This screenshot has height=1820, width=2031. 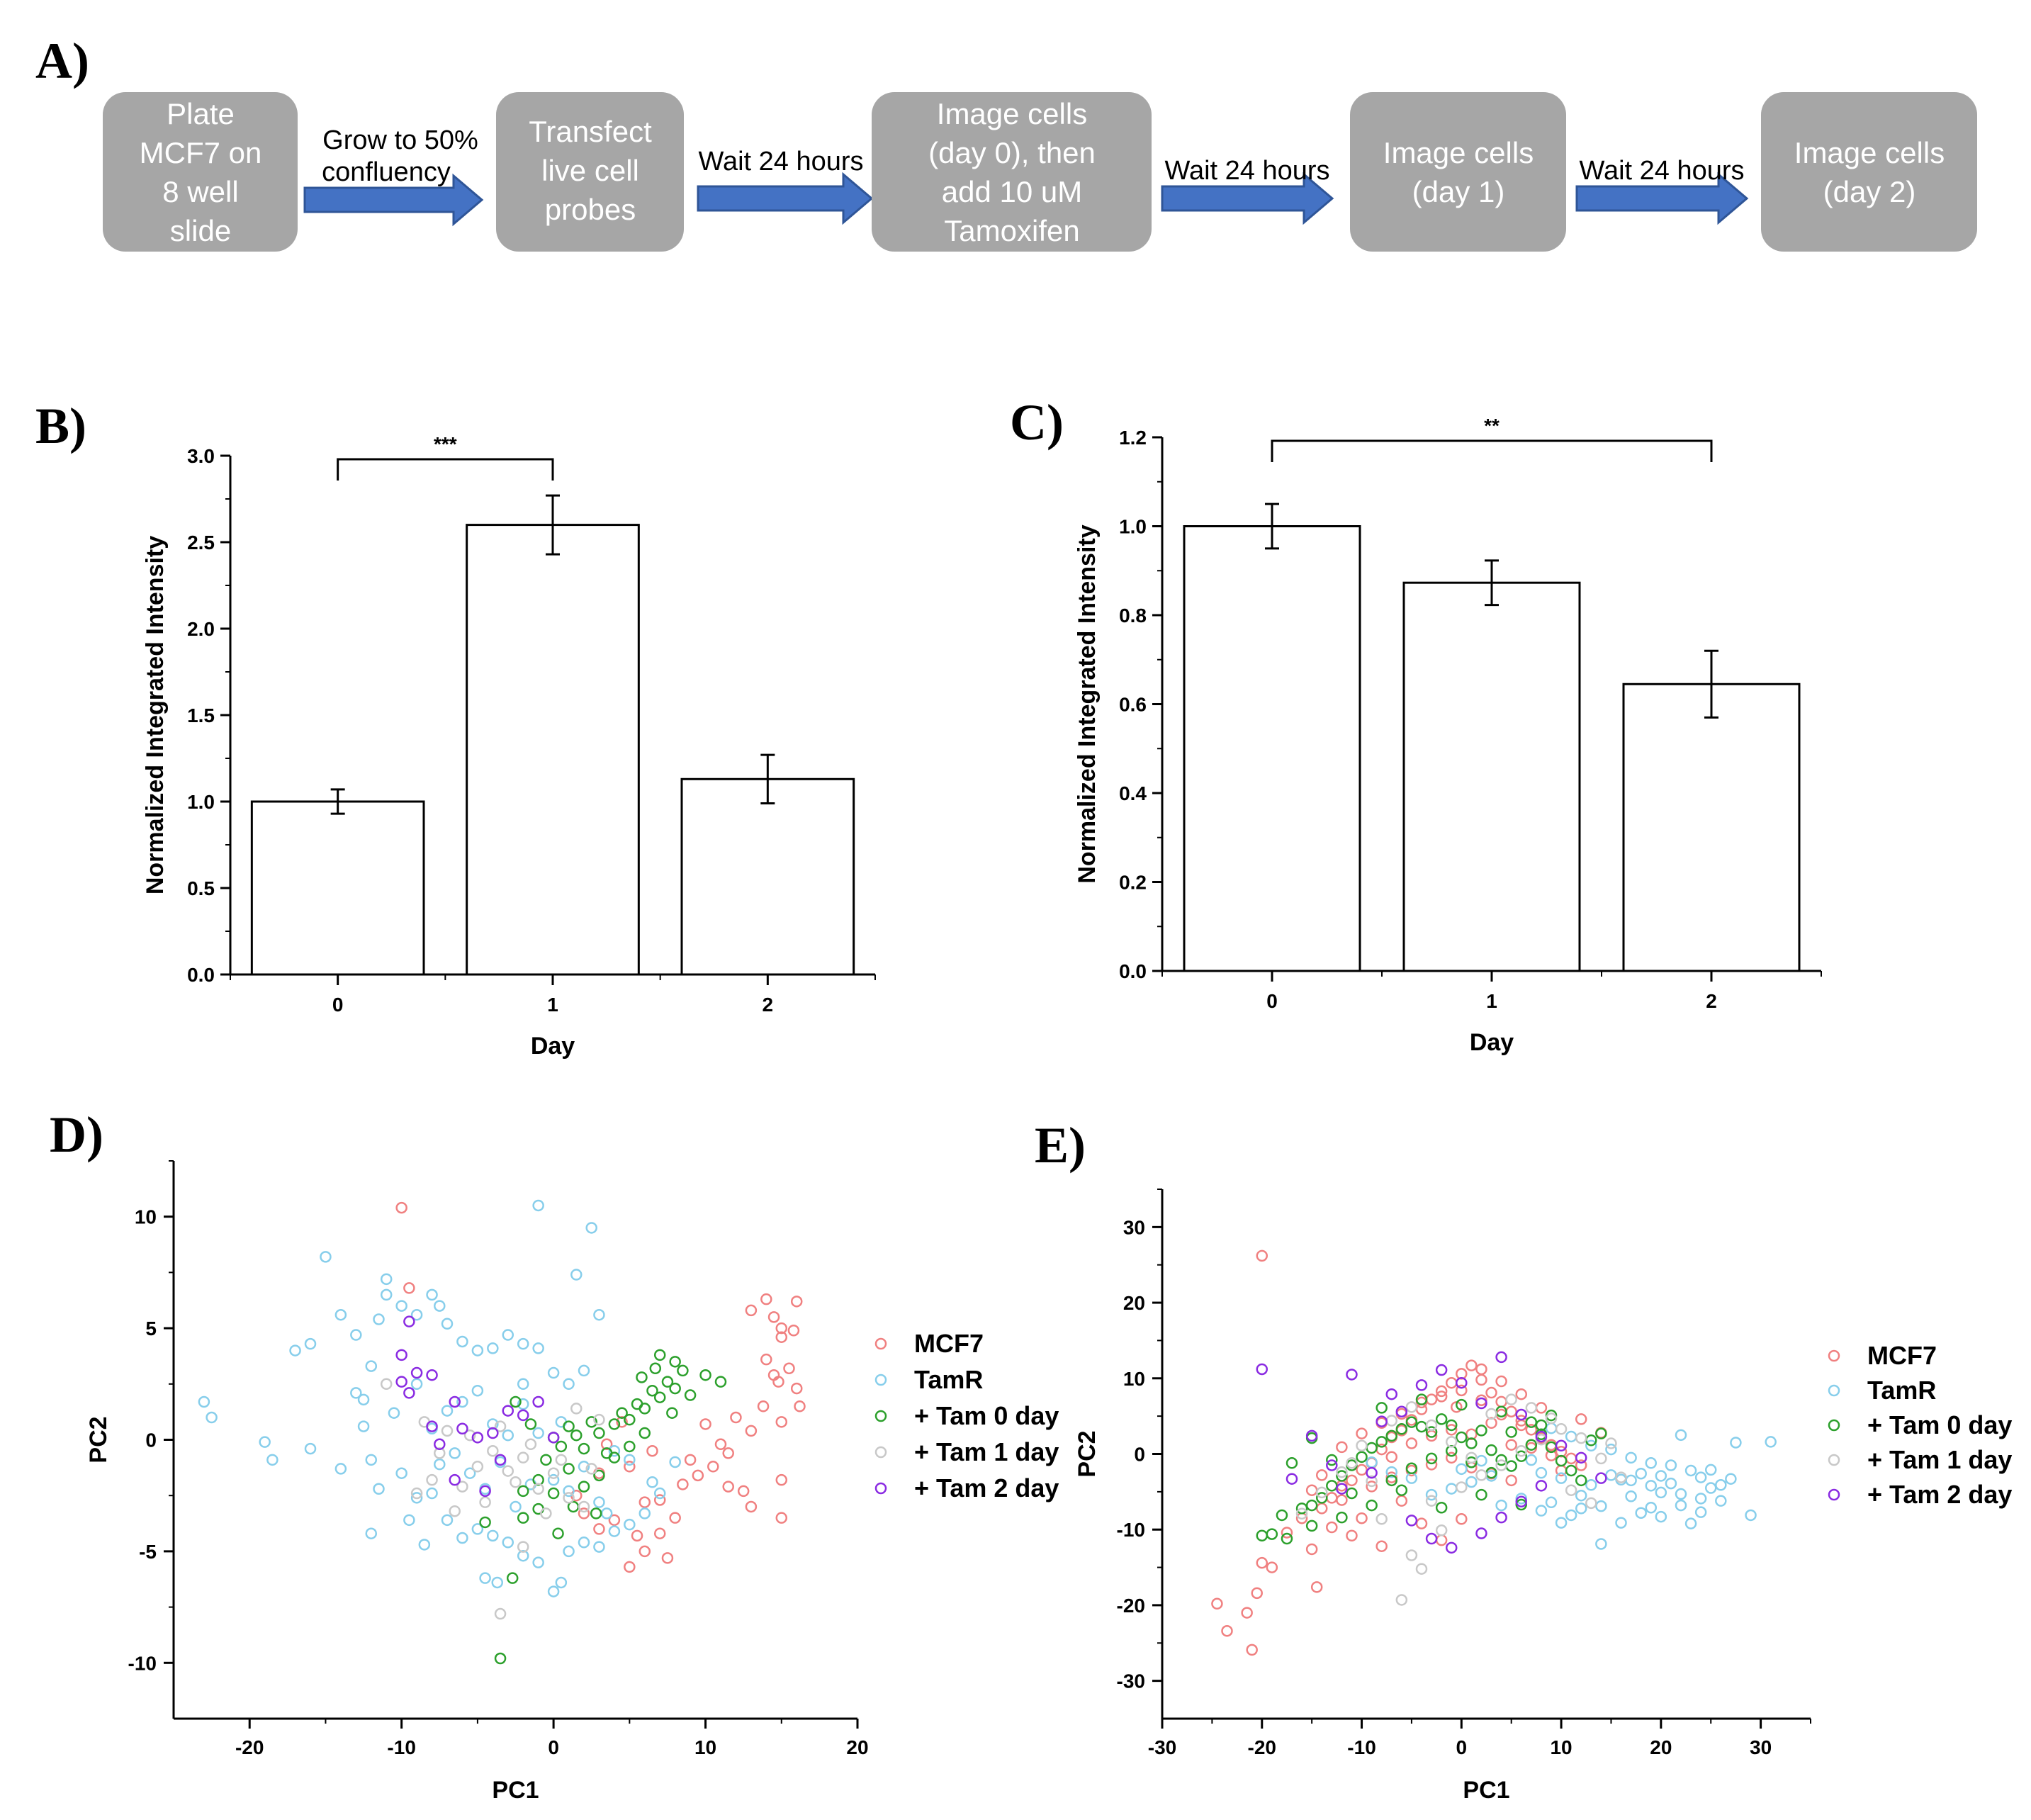 What do you see at coordinates (200, 192) in the screenshot?
I see `step-1-line-3: 8 well` at bounding box center [200, 192].